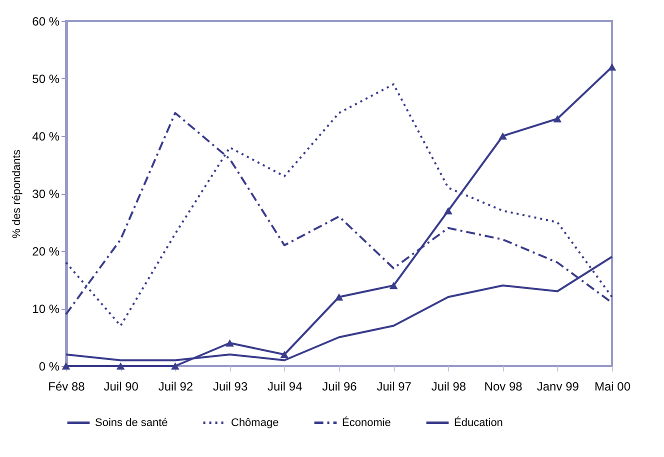 The height and width of the screenshot is (457, 664). Describe the element at coordinates (46, 79) in the screenshot. I see `y-tick-label: 50 %` at that location.